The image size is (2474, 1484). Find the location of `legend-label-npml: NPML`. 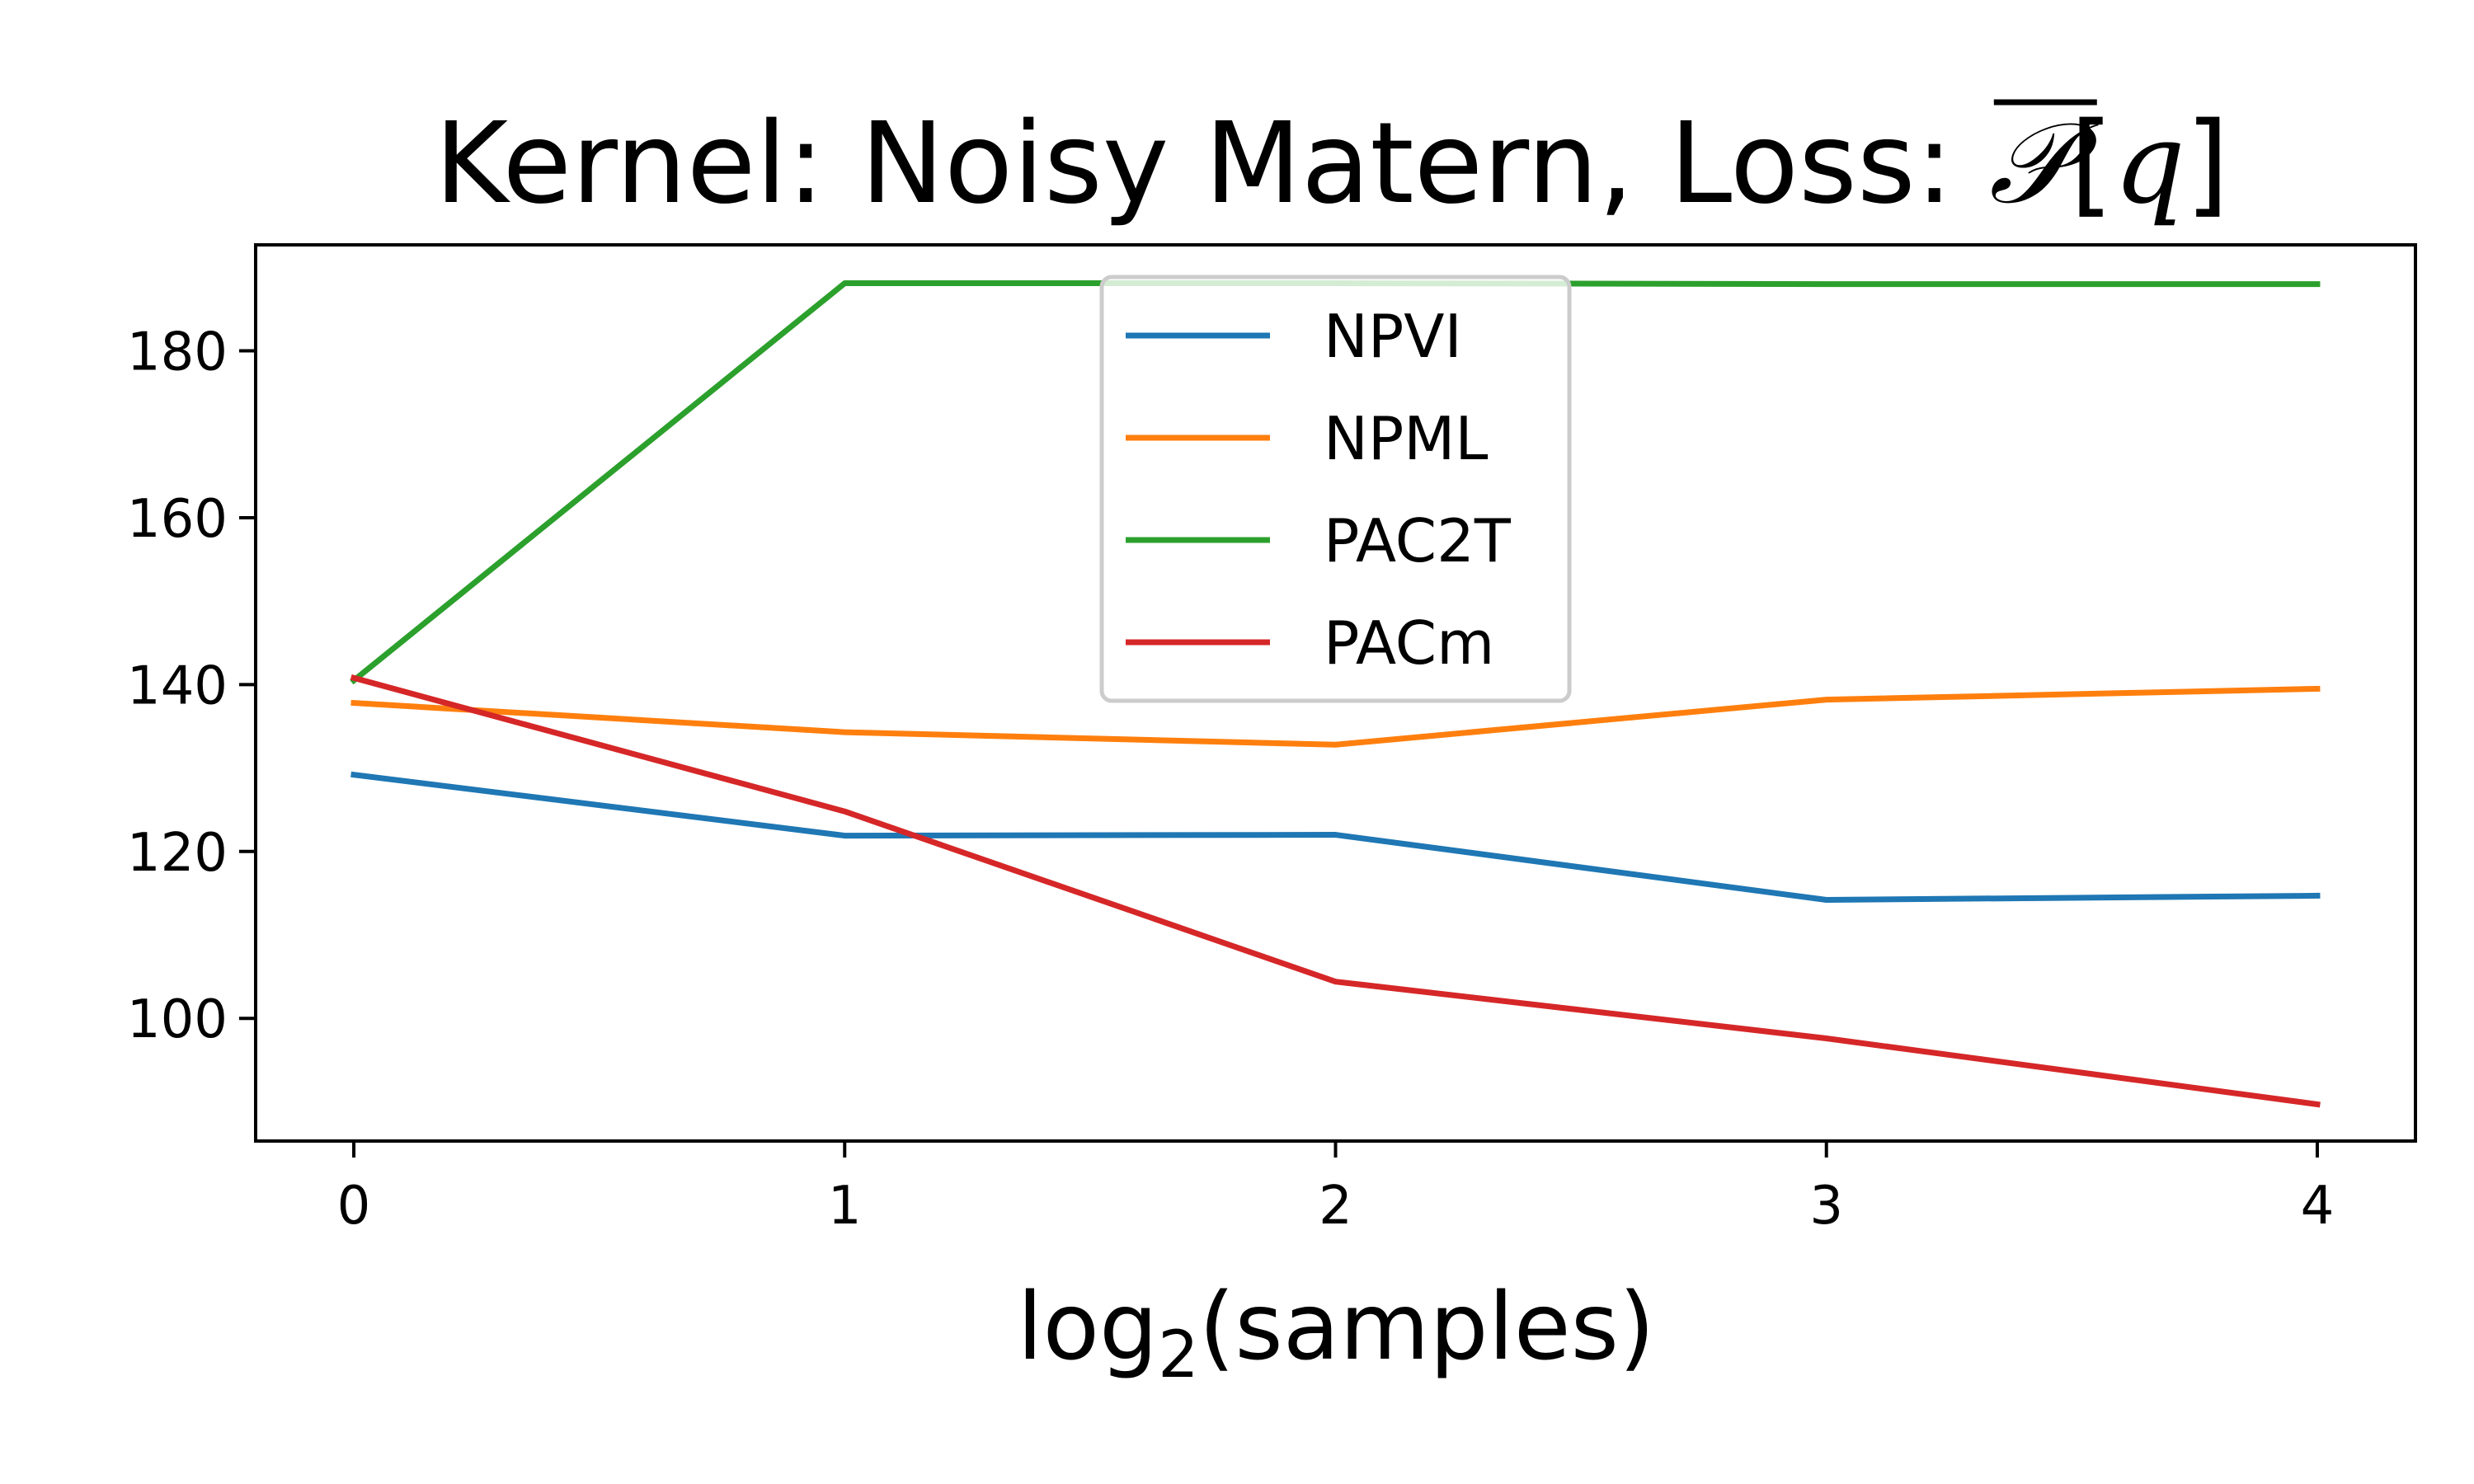

legend-label-npml: NPML is located at coordinates (1406, 438).